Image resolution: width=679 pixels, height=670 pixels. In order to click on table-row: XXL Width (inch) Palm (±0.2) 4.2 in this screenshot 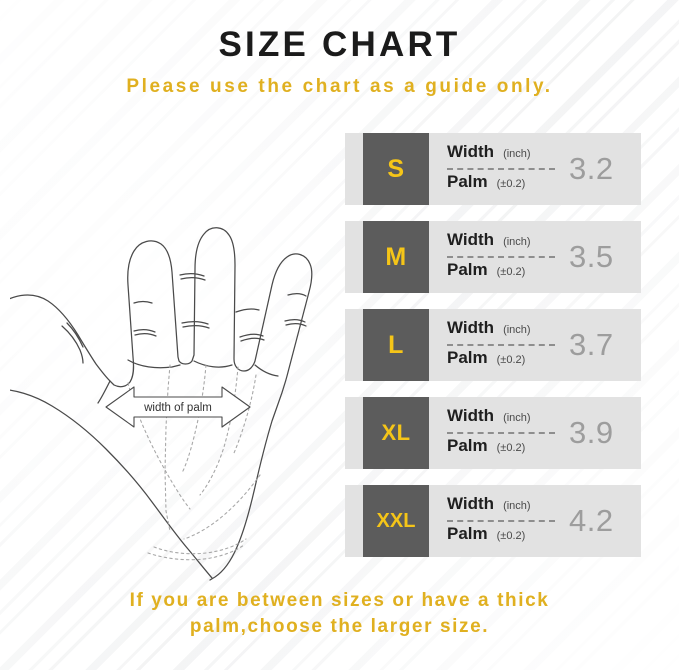, I will do `click(493, 521)`.